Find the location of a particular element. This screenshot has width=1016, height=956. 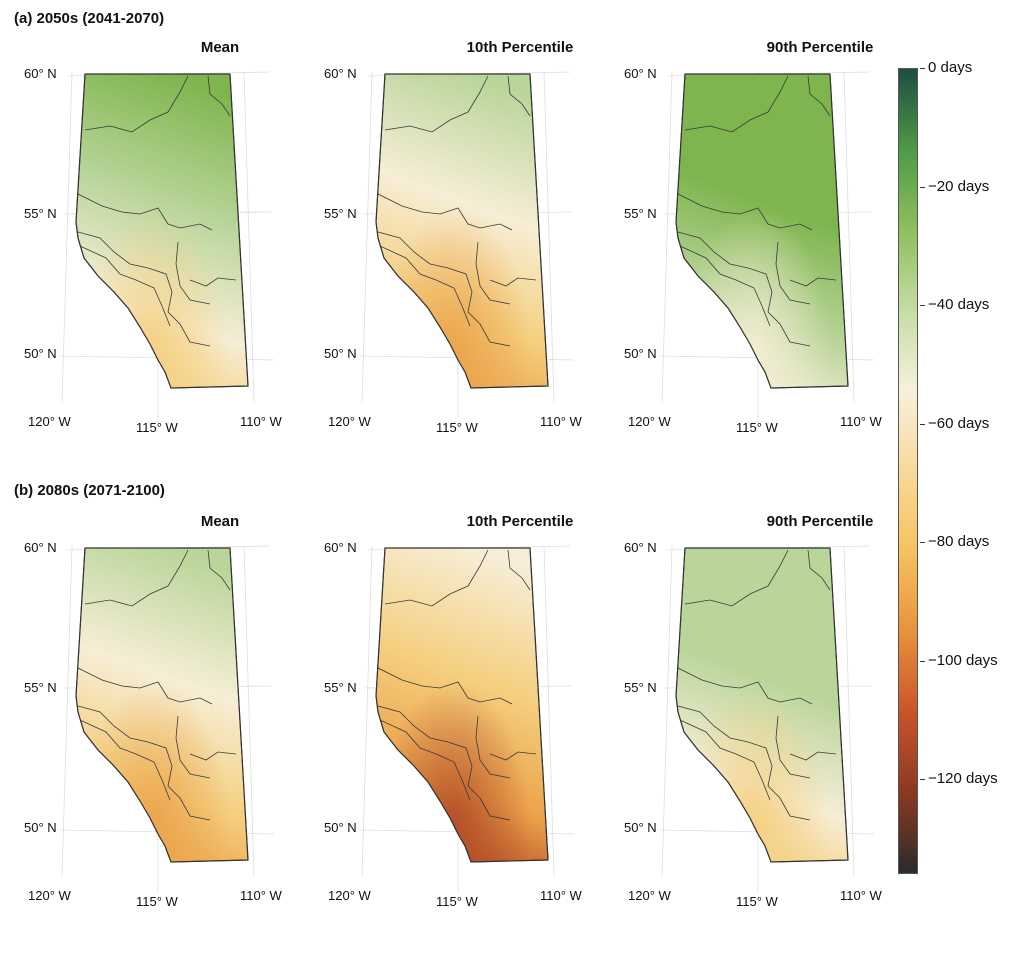

map-panel-2080s-mean: Mean 60° N 55° N 50° N 120° W 115° W 110° W is located at coordinates (182, 734).